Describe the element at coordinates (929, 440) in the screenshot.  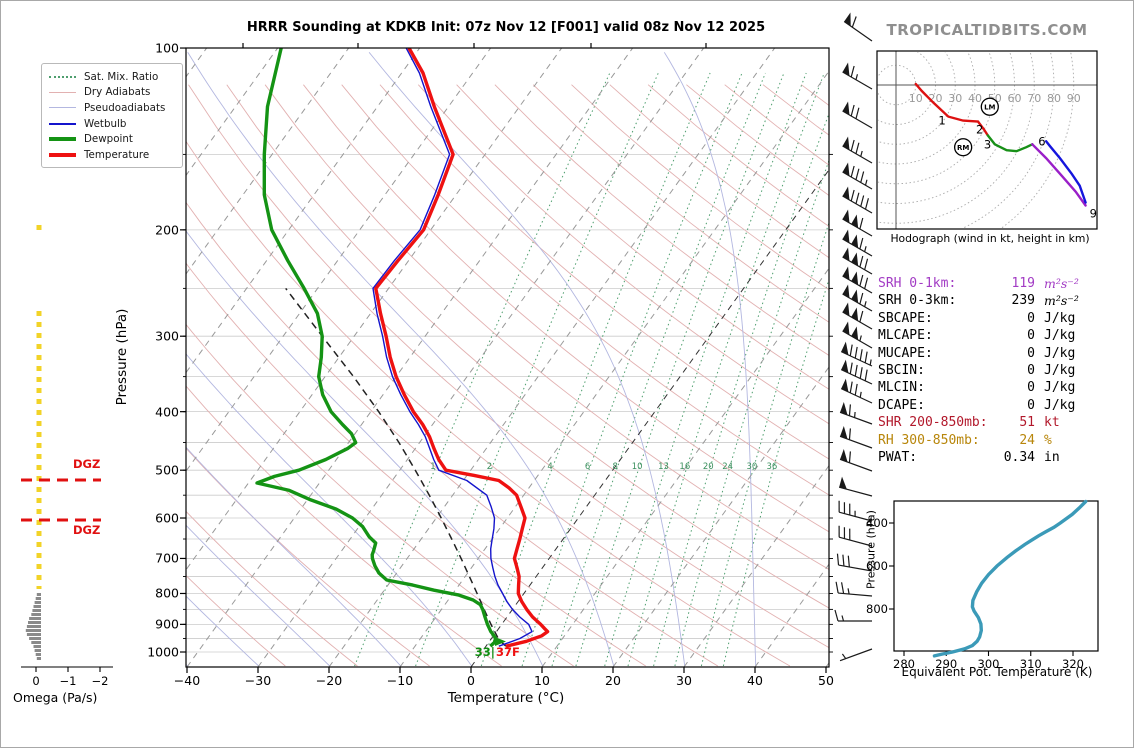
I see `stat-label: RH 300-850mb:` at that location.